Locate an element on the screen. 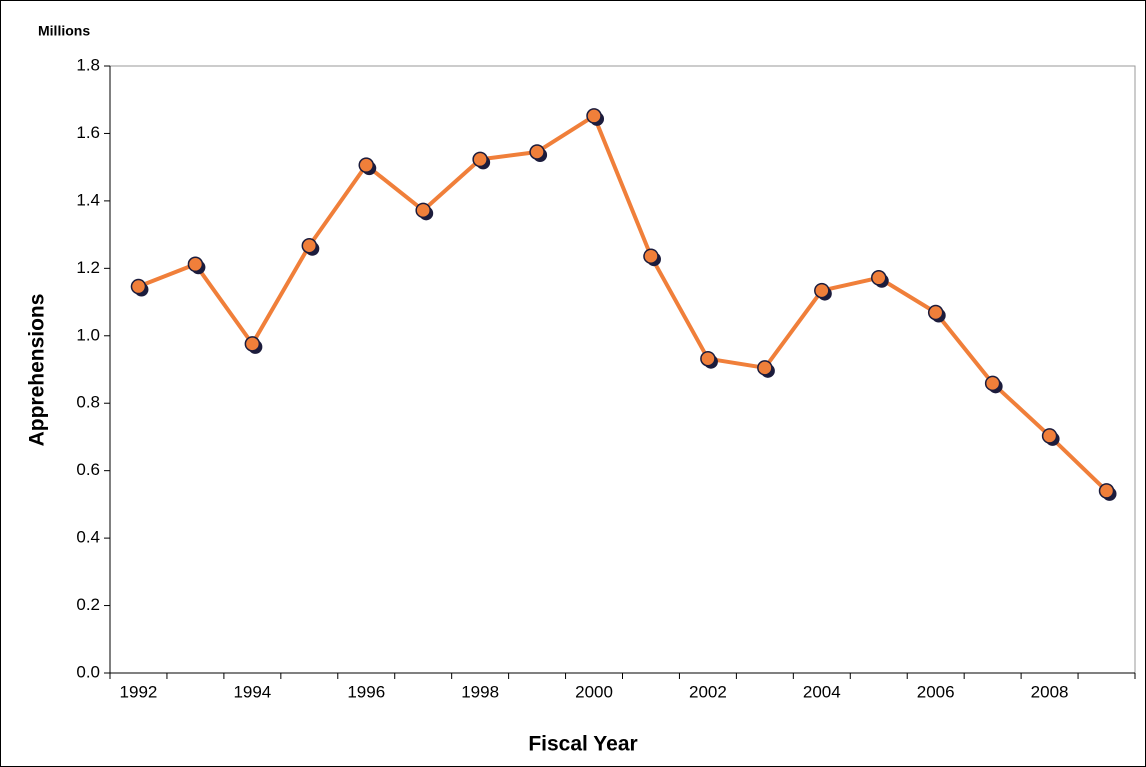 Image resolution: width=1146 pixels, height=767 pixels. y-axis-title: Apprehensions is located at coordinates (37, 370).